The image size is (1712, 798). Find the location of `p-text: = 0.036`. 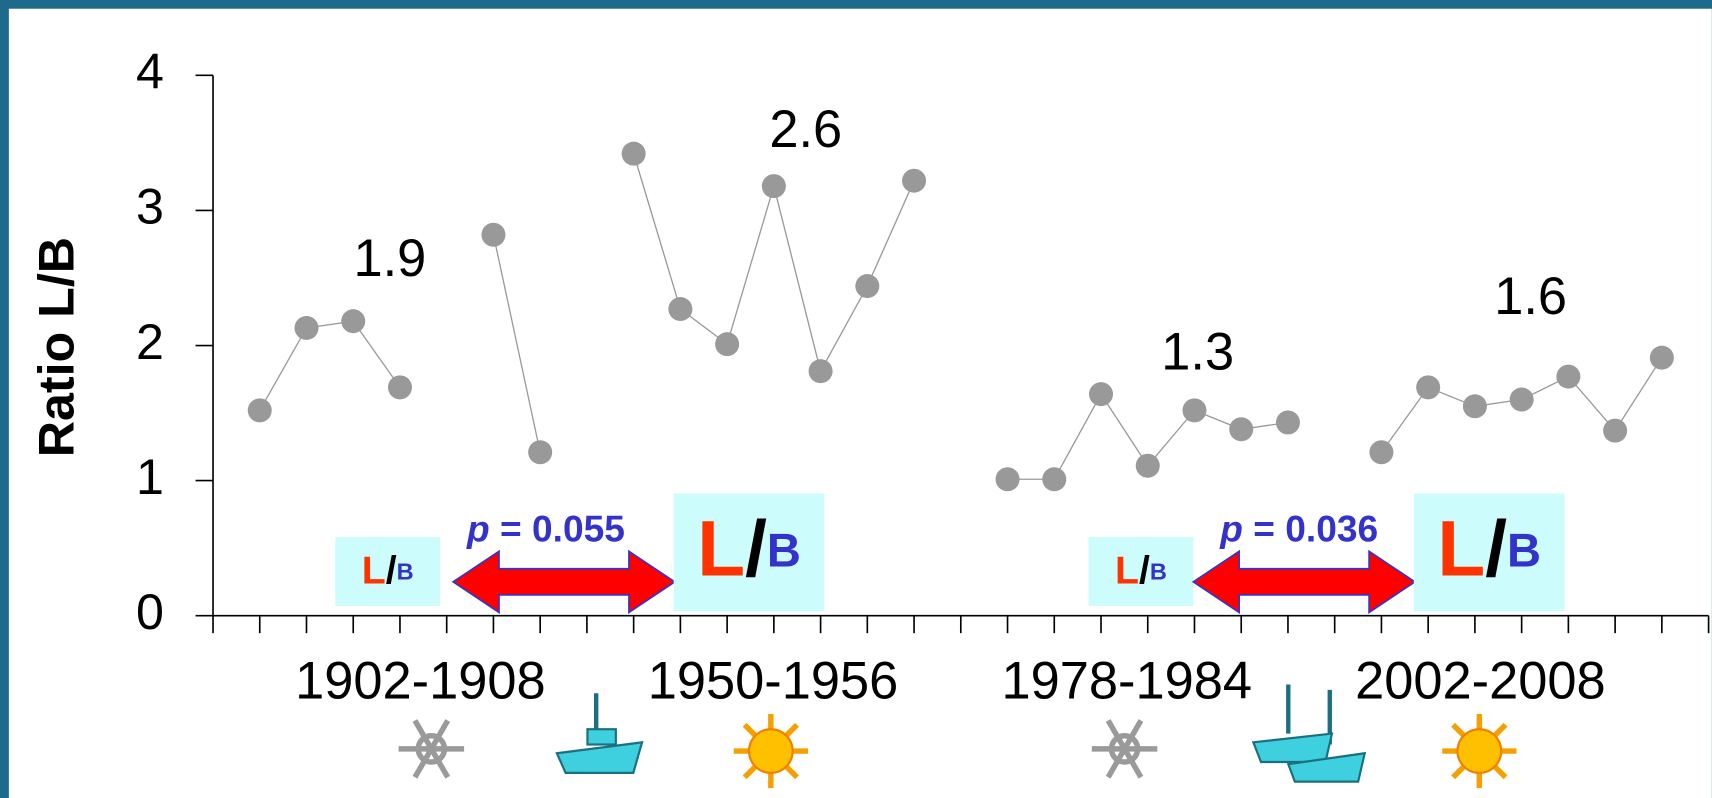

p-text: = 0.036 is located at coordinates (1315, 528).